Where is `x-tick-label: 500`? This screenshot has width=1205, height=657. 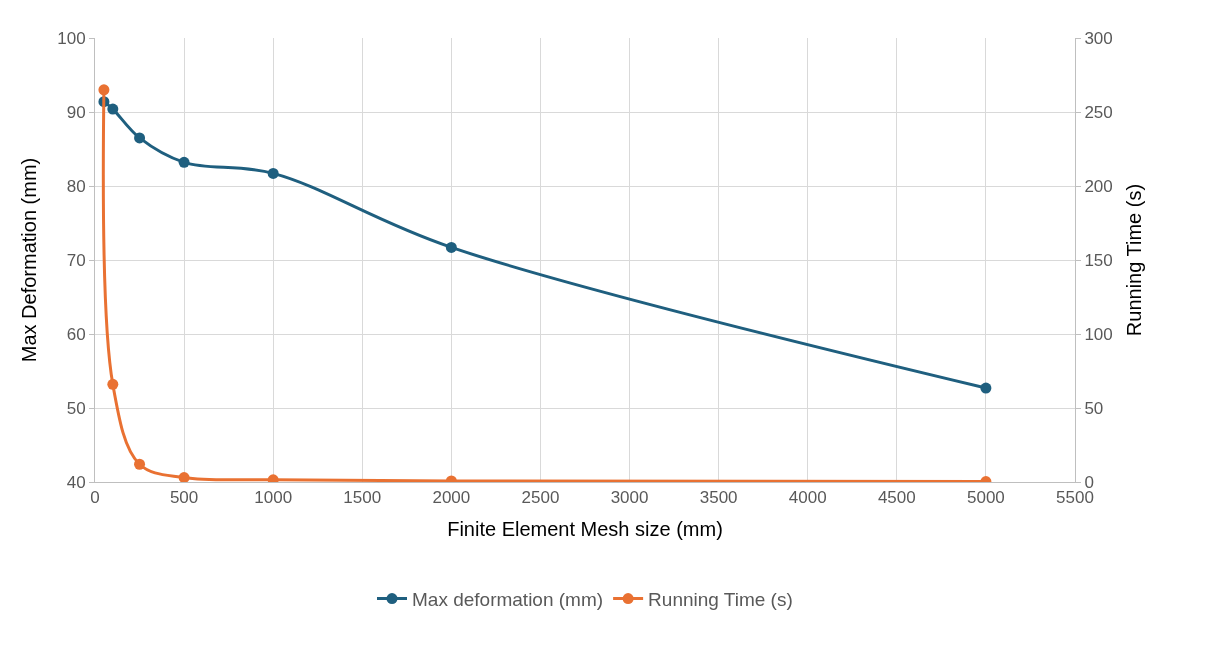
x-tick-label: 500 is located at coordinates (184, 498).